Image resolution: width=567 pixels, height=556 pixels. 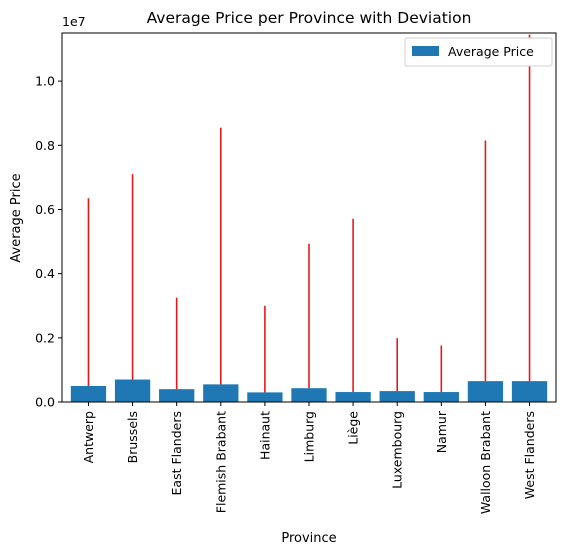 What do you see at coordinates (45, 209) in the screenshot?
I see `y-tick-label: 0.6` at bounding box center [45, 209].